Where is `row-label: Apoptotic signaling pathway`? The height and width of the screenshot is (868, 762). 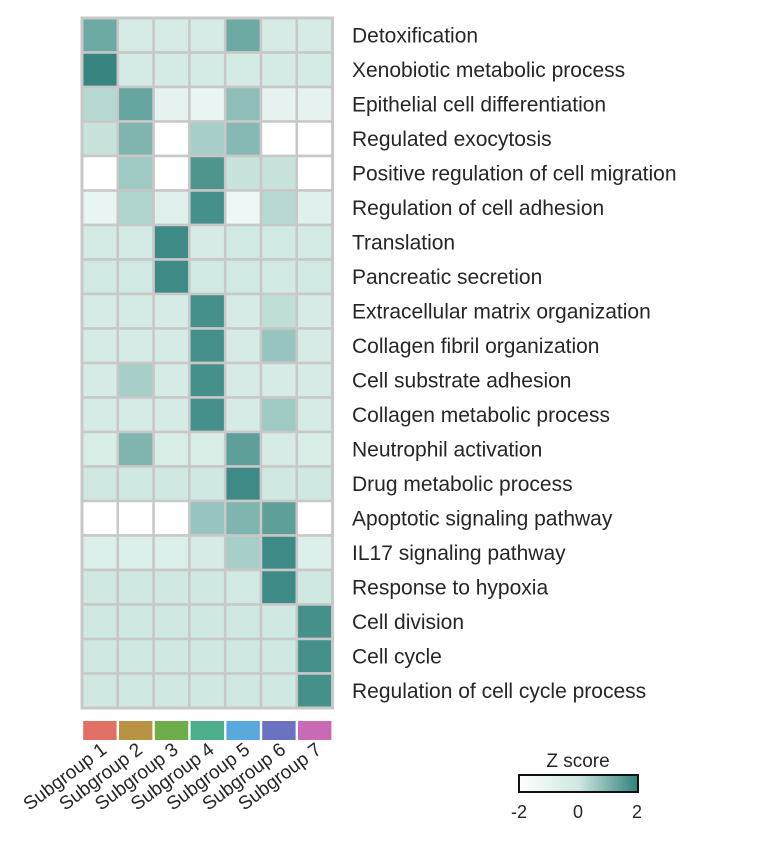
row-label: Apoptotic signaling pathway is located at coordinates (482, 518).